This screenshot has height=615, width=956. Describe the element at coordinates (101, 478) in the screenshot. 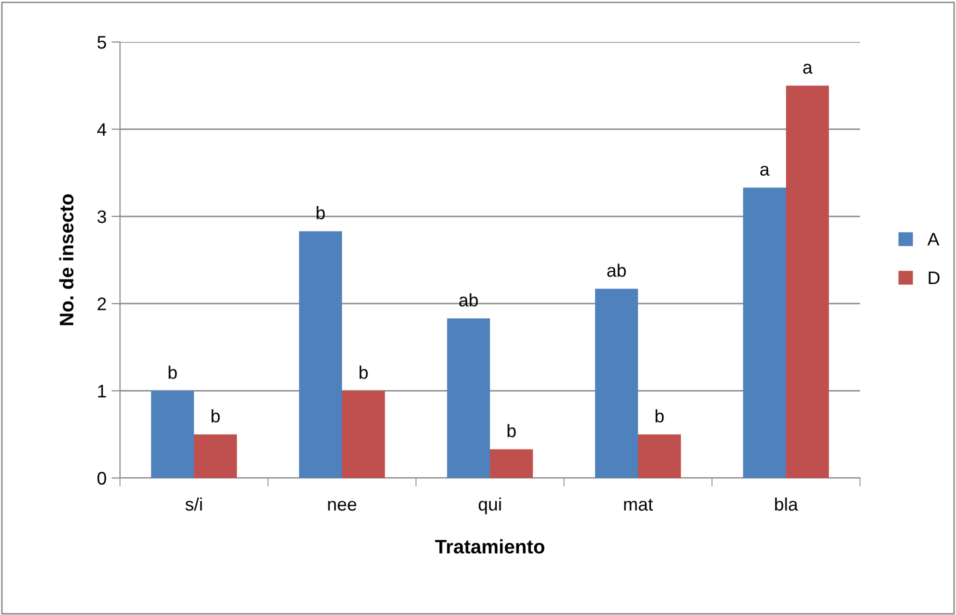

I see `y-tick-label: 0` at that location.